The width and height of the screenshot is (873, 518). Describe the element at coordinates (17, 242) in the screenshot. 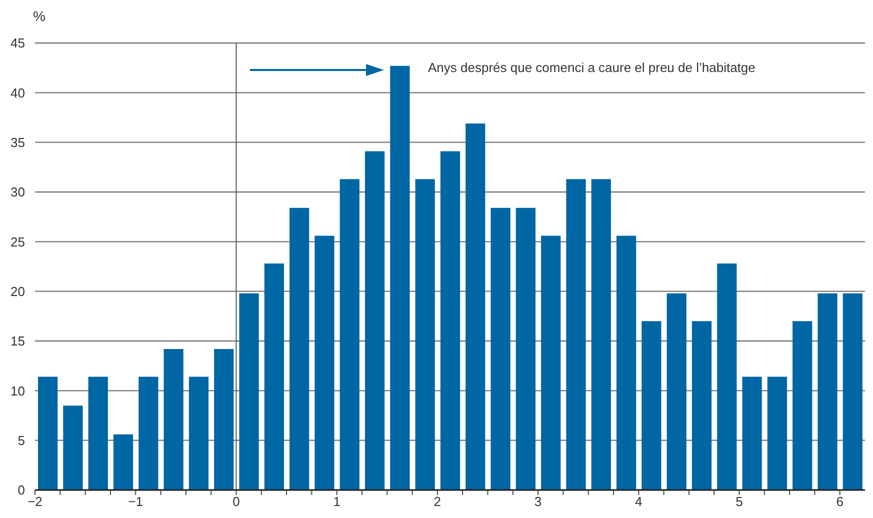

I see `y-tick-label: 25` at that location.